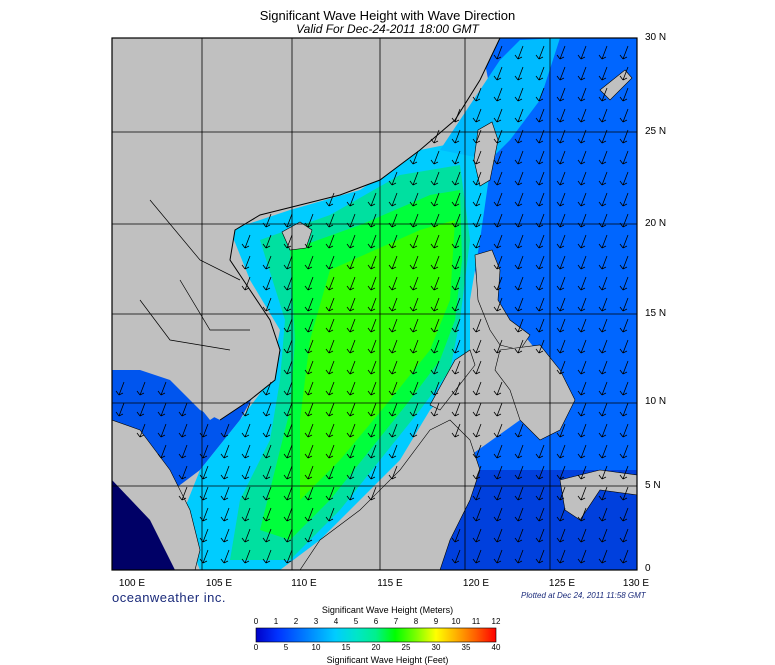 The image size is (775, 665). I want to click on meter-tick: 6, so click(376, 621).